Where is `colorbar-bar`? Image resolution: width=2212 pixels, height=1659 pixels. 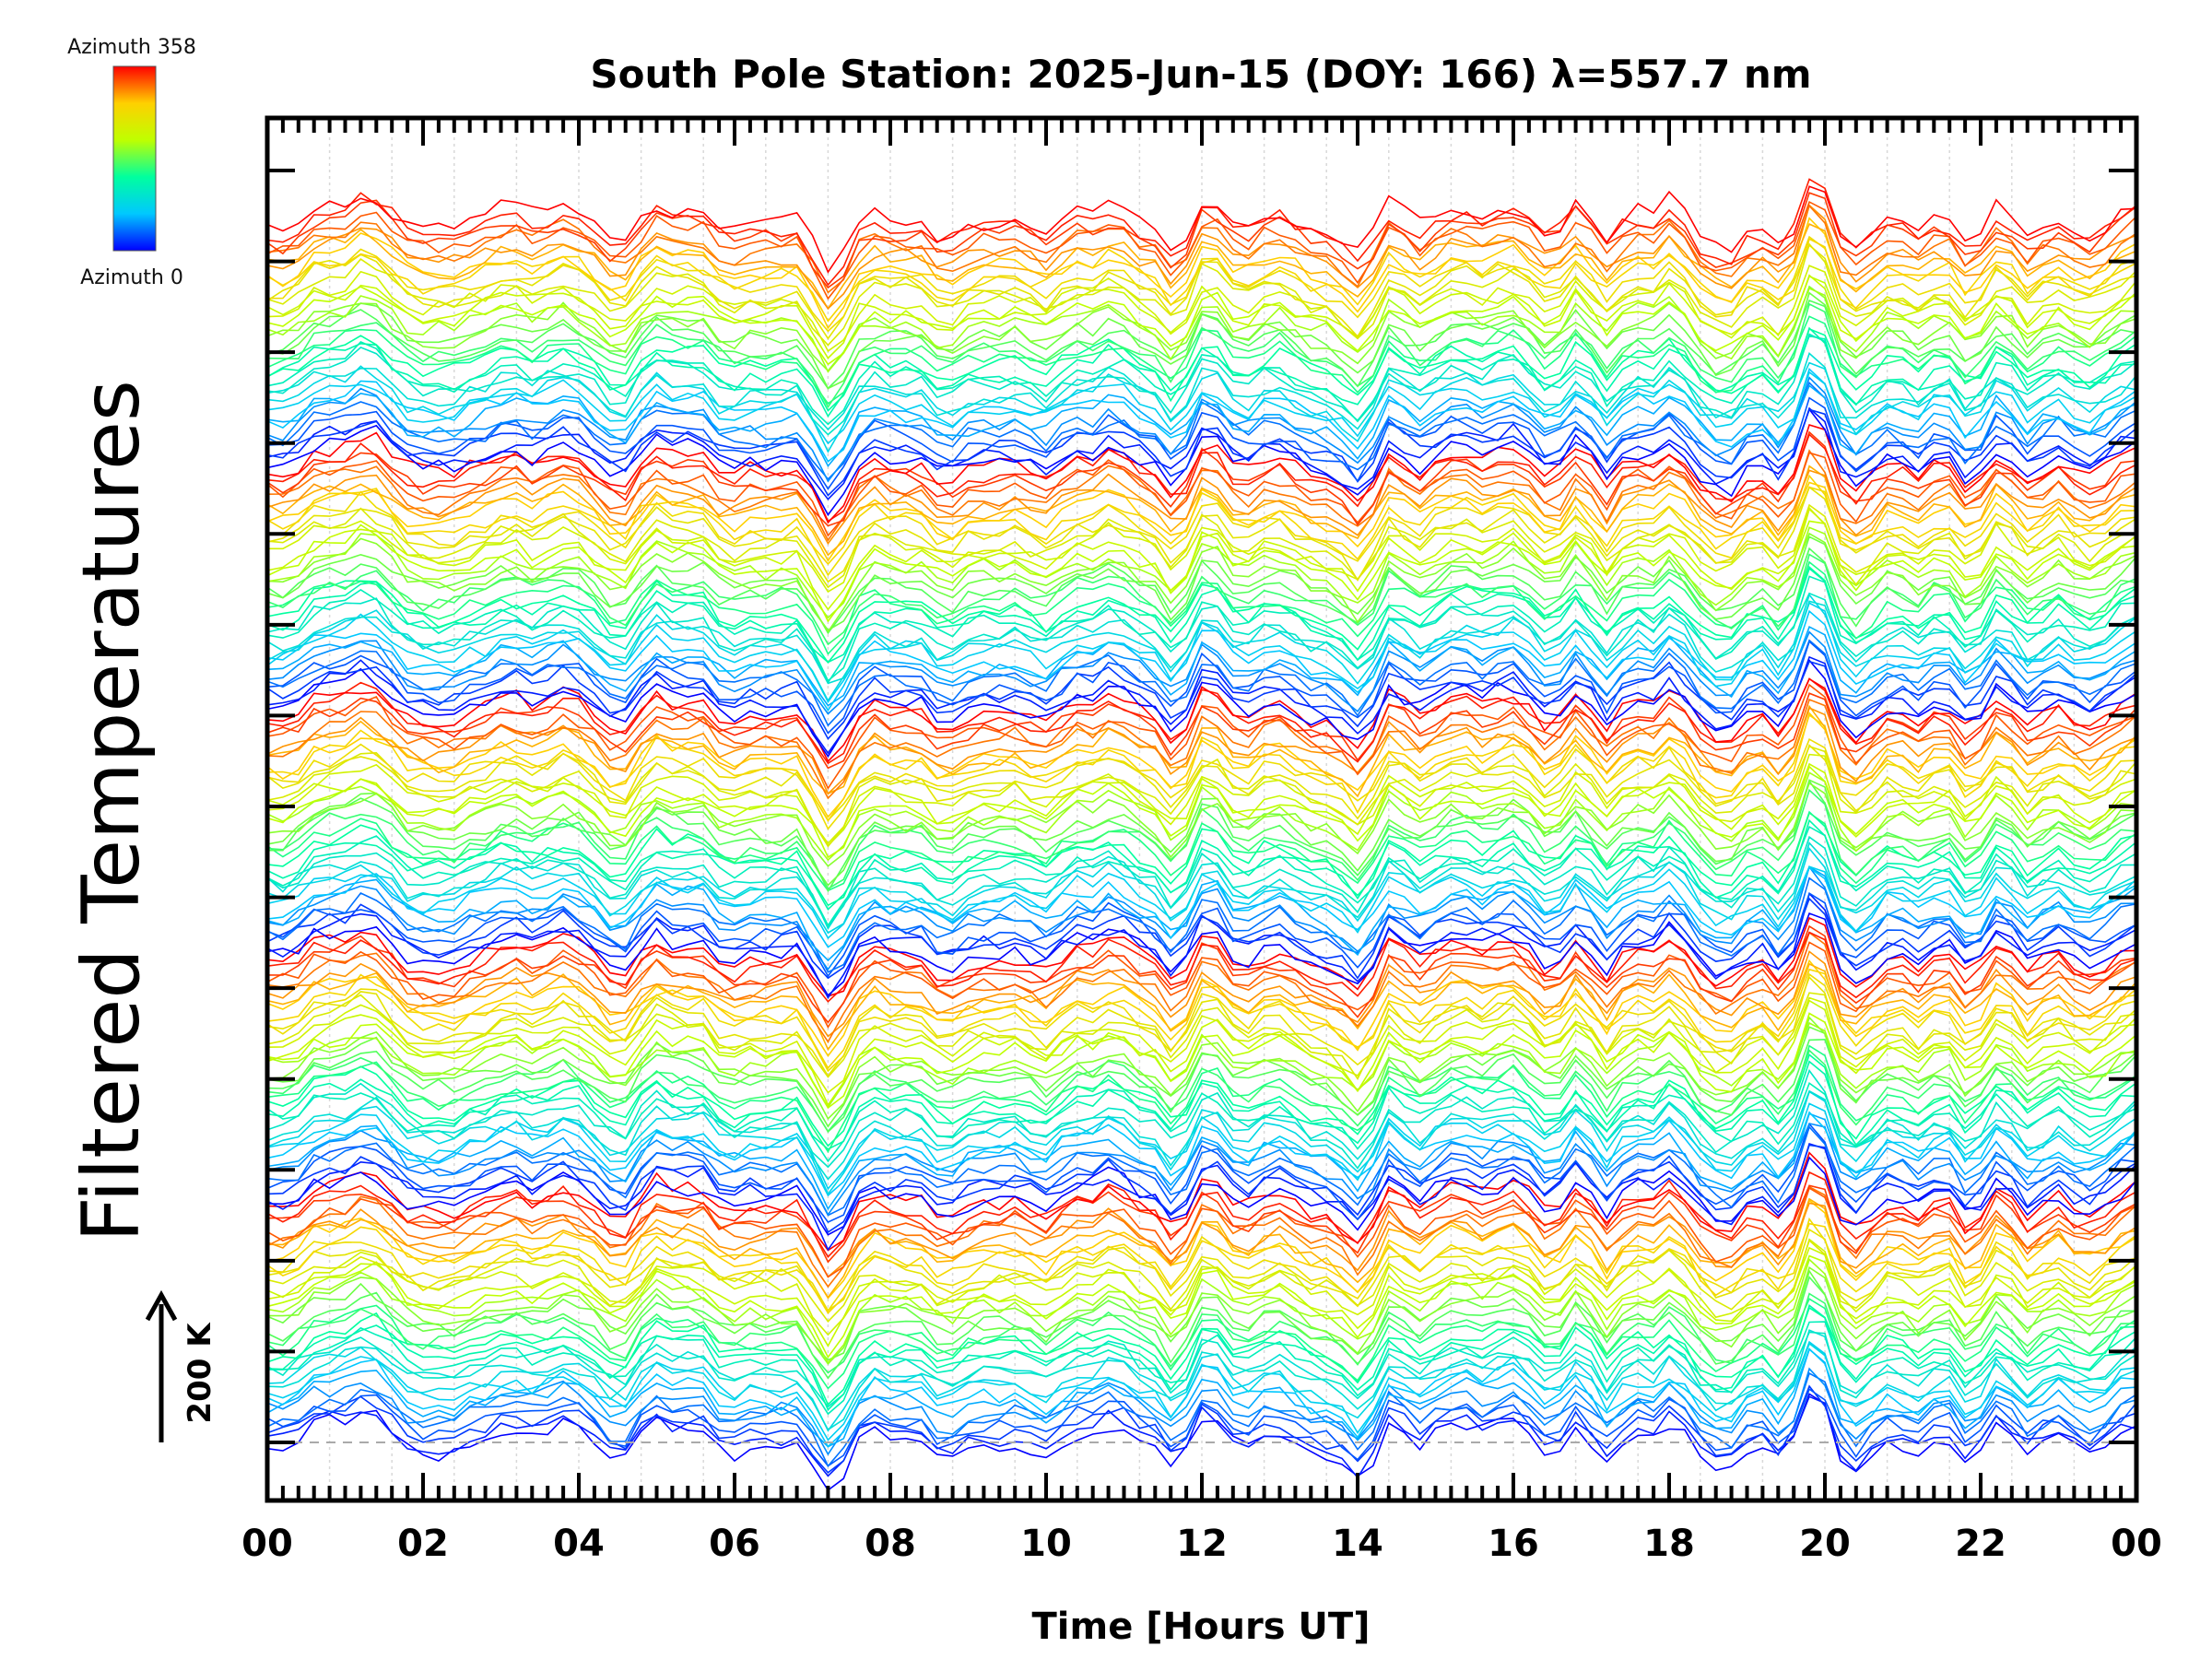 colorbar-bar is located at coordinates (134, 158).